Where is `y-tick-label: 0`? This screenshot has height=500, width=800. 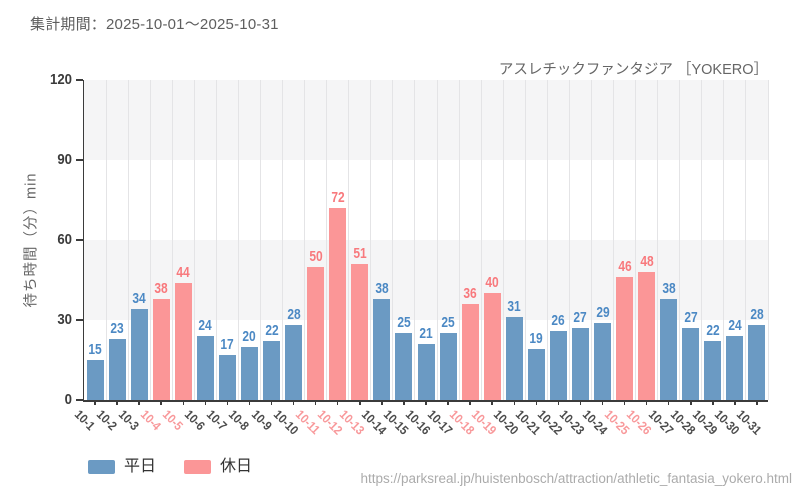 y-tick-label: 0 is located at coordinates (68, 399).